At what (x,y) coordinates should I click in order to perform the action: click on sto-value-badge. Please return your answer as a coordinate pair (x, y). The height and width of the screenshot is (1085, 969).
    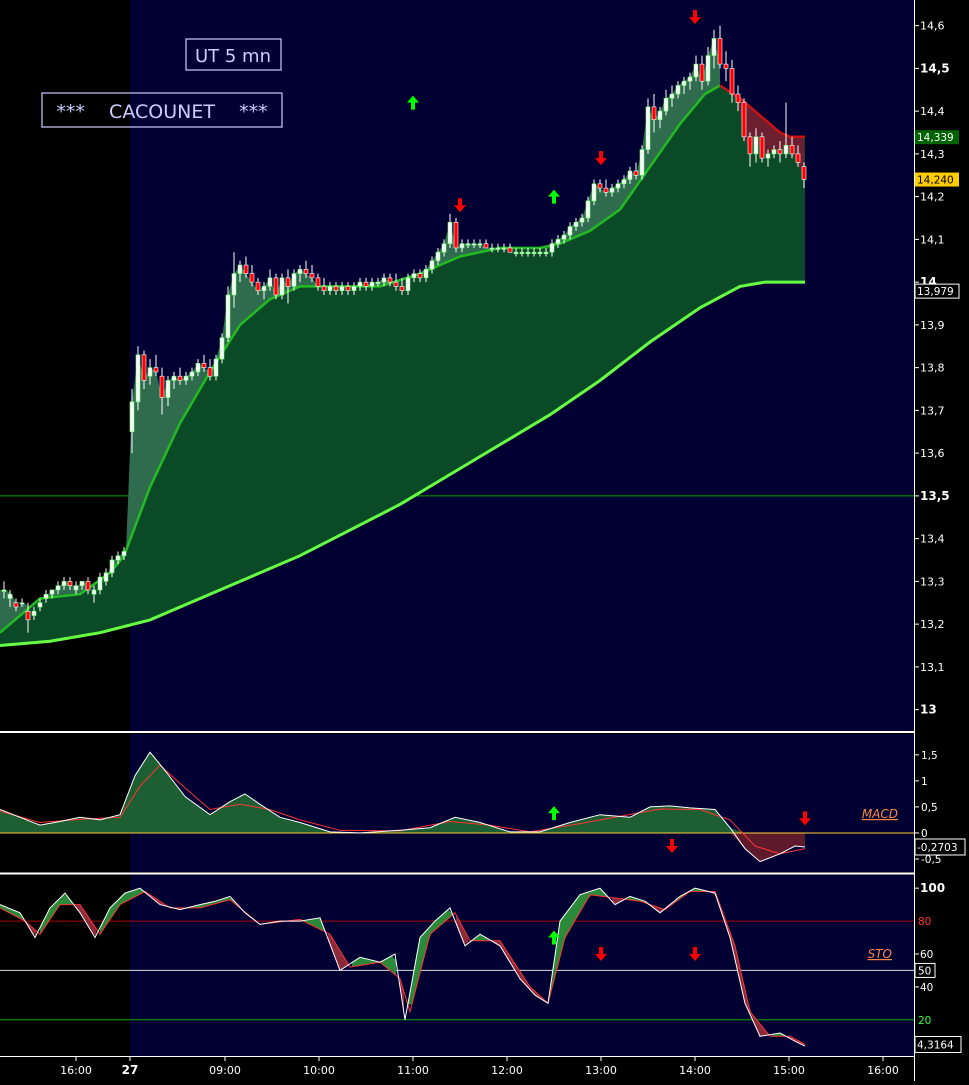
    Looking at the image, I should click on (938, 1044).